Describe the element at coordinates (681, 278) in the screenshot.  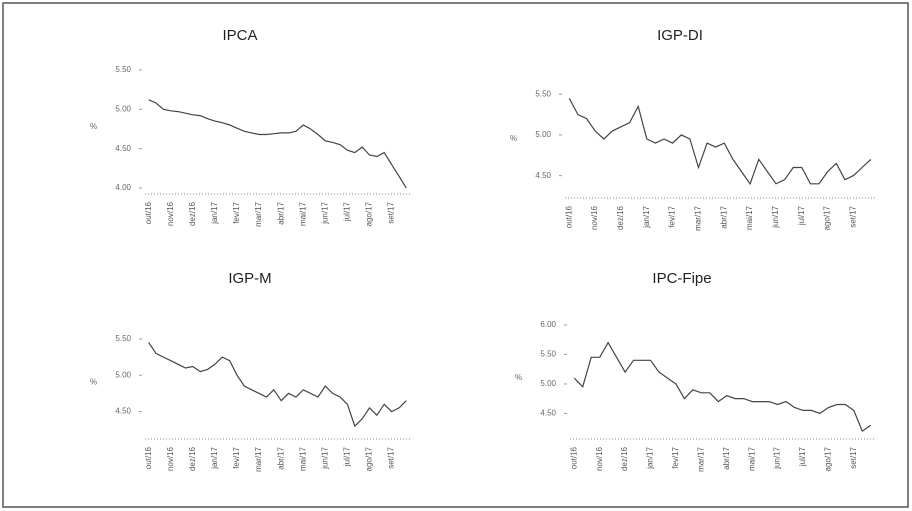
I see `chart-title: IPC-Fipe` at that location.